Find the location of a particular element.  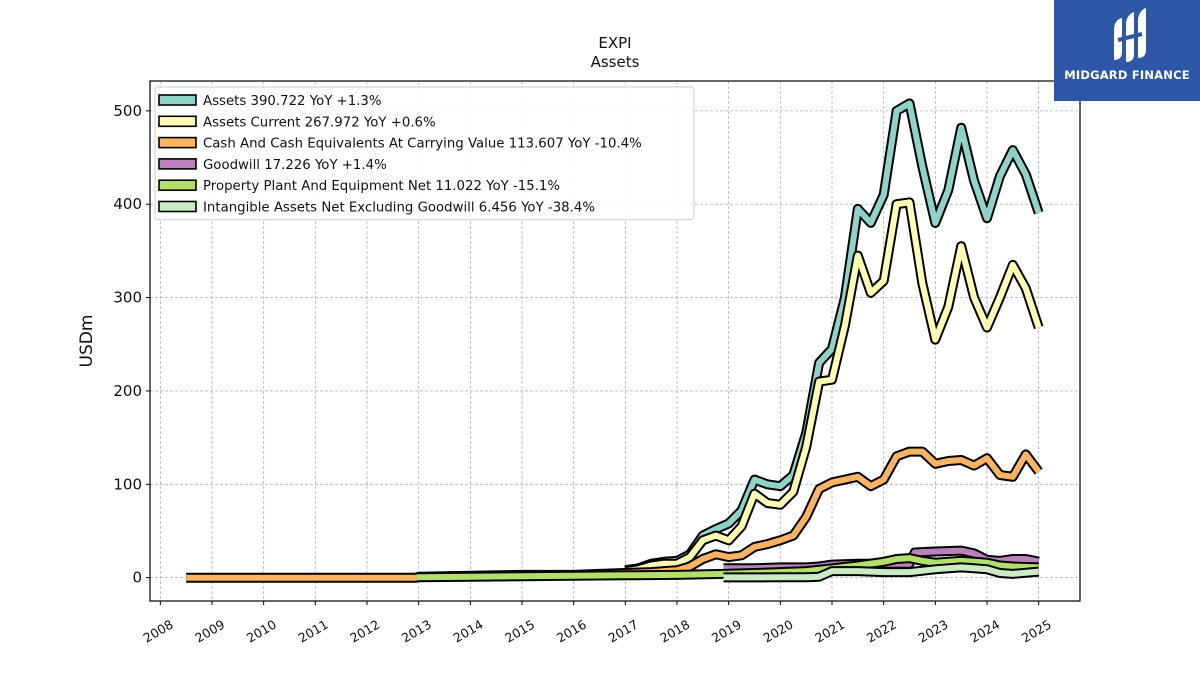

y-tick-label: 400 is located at coordinates (127, 204).